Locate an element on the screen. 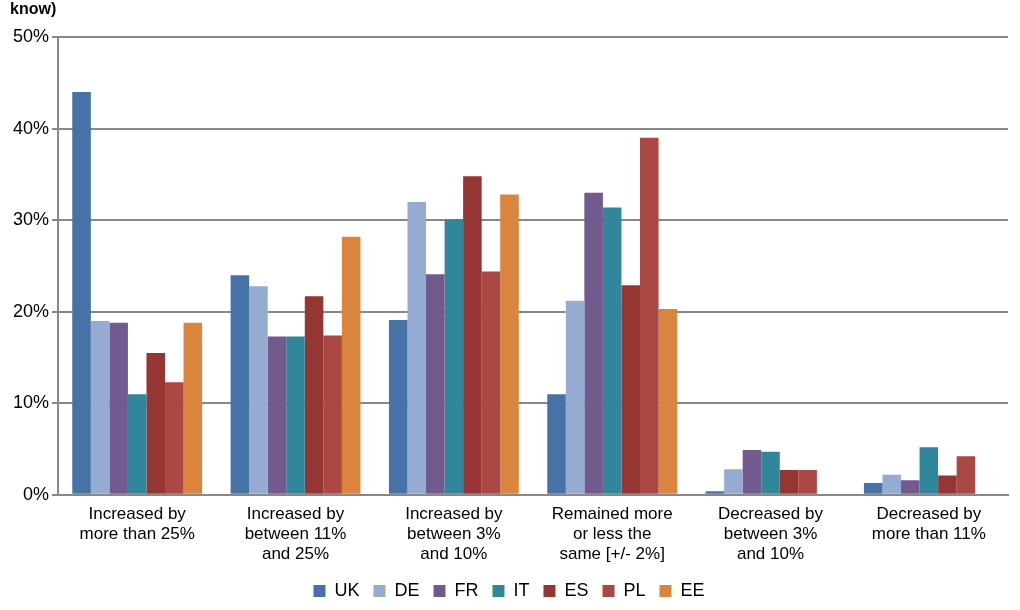  x-tick-label: Decreased by more than 11% is located at coordinates (928, 523).